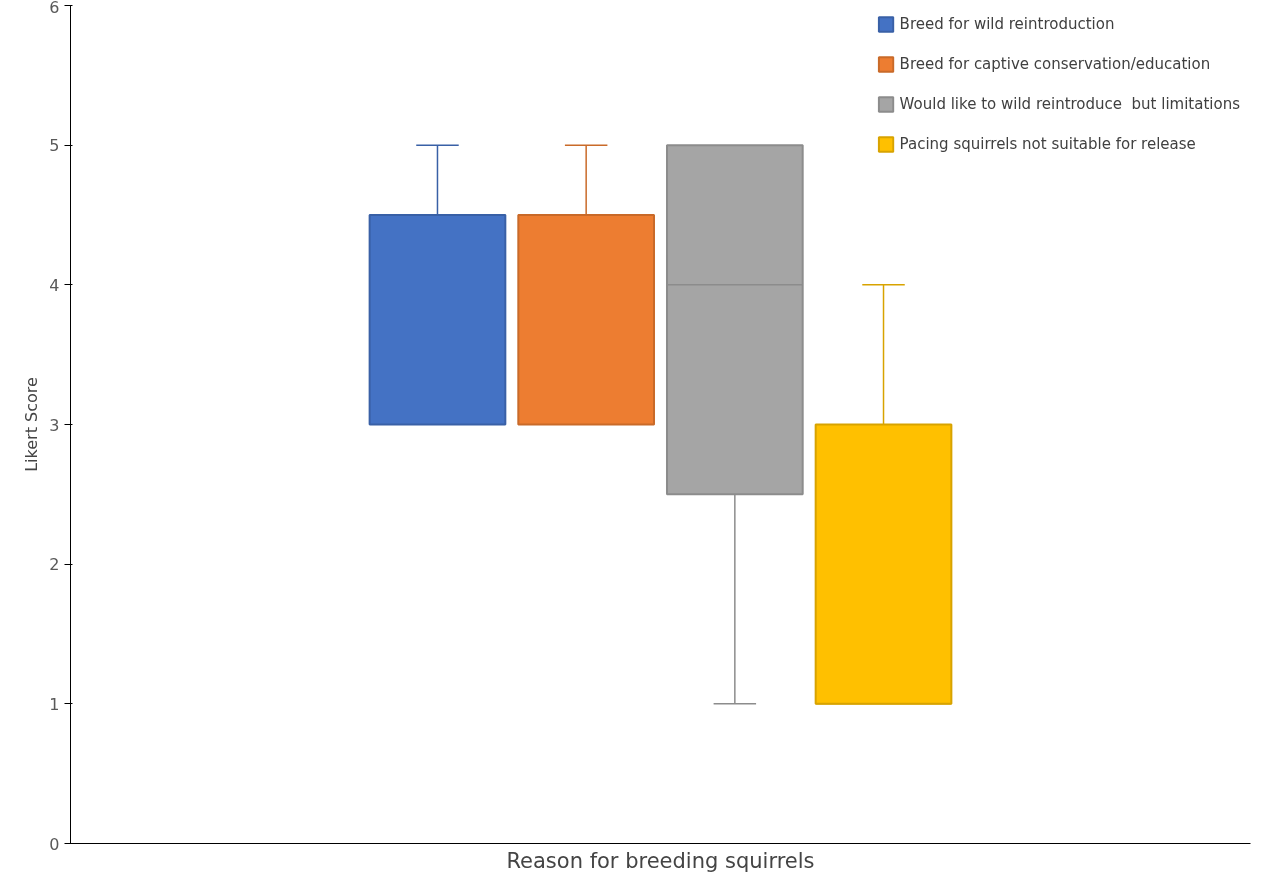 The height and width of the screenshot is (886, 1278). I want to click on y-tick-label: 3, so click(54, 425).